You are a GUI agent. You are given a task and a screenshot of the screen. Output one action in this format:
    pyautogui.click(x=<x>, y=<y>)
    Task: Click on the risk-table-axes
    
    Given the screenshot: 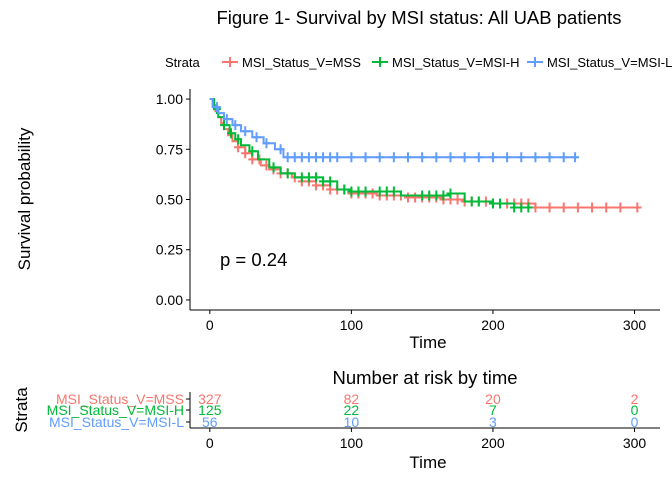 What is the action you would take?
    pyautogui.click(x=424, y=410)
    